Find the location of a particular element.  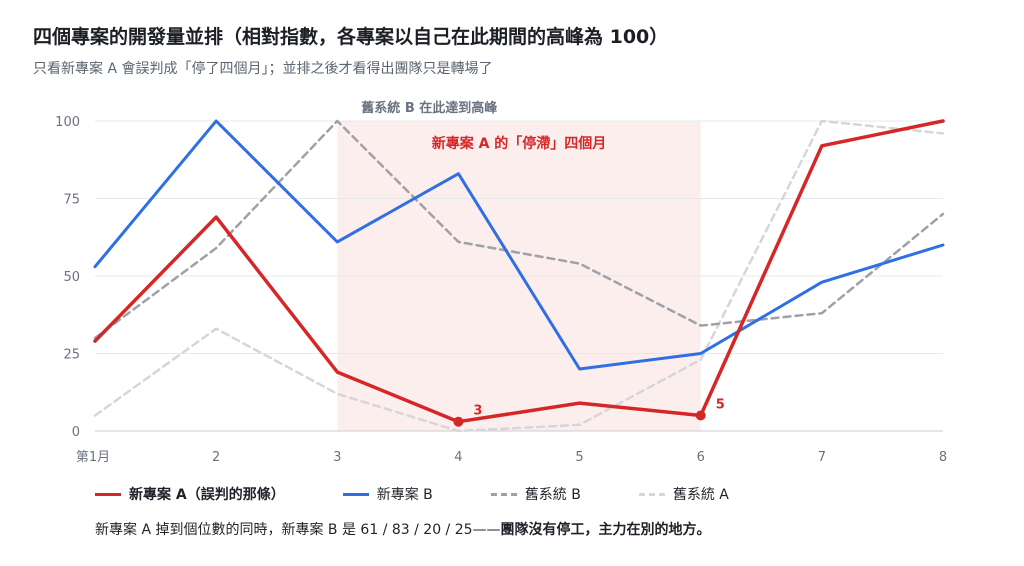

legend-label: 新專案 A（誤判的那條） is located at coordinates (207, 495).